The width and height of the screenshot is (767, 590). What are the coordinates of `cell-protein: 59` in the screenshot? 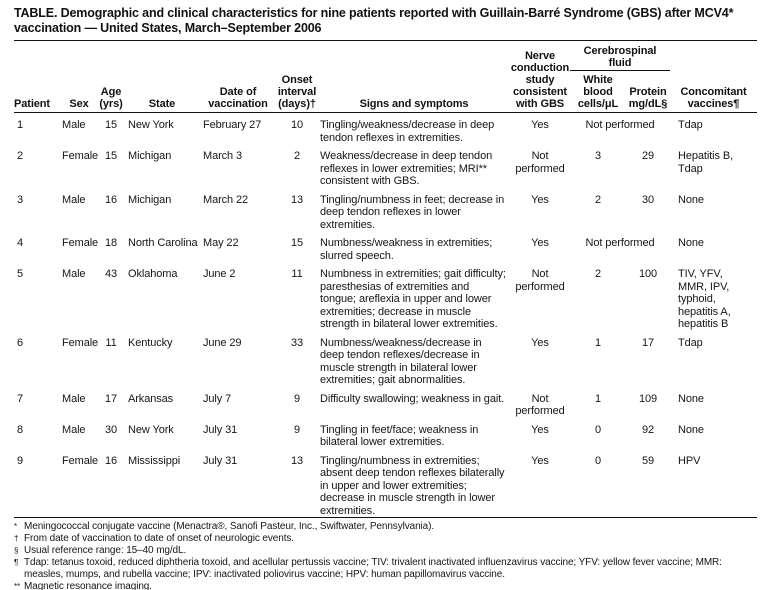 It's located at (648, 460).